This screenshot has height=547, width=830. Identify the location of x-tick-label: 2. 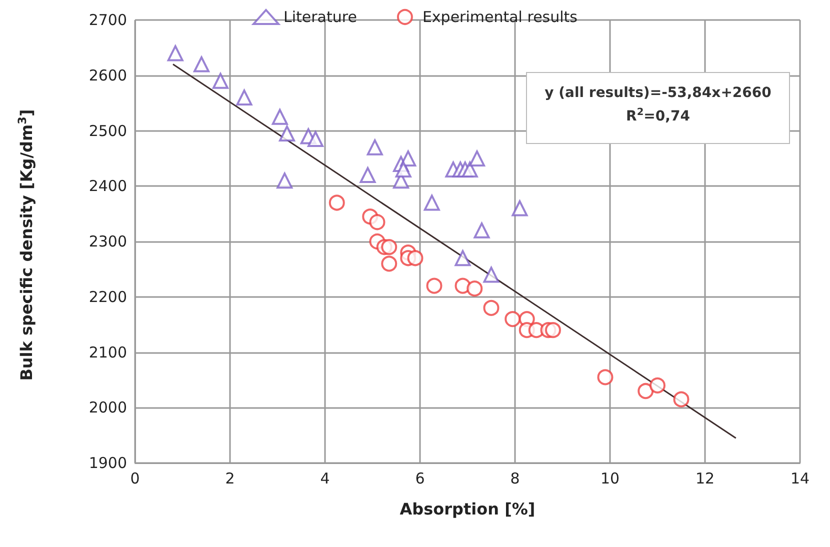
(230, 479).